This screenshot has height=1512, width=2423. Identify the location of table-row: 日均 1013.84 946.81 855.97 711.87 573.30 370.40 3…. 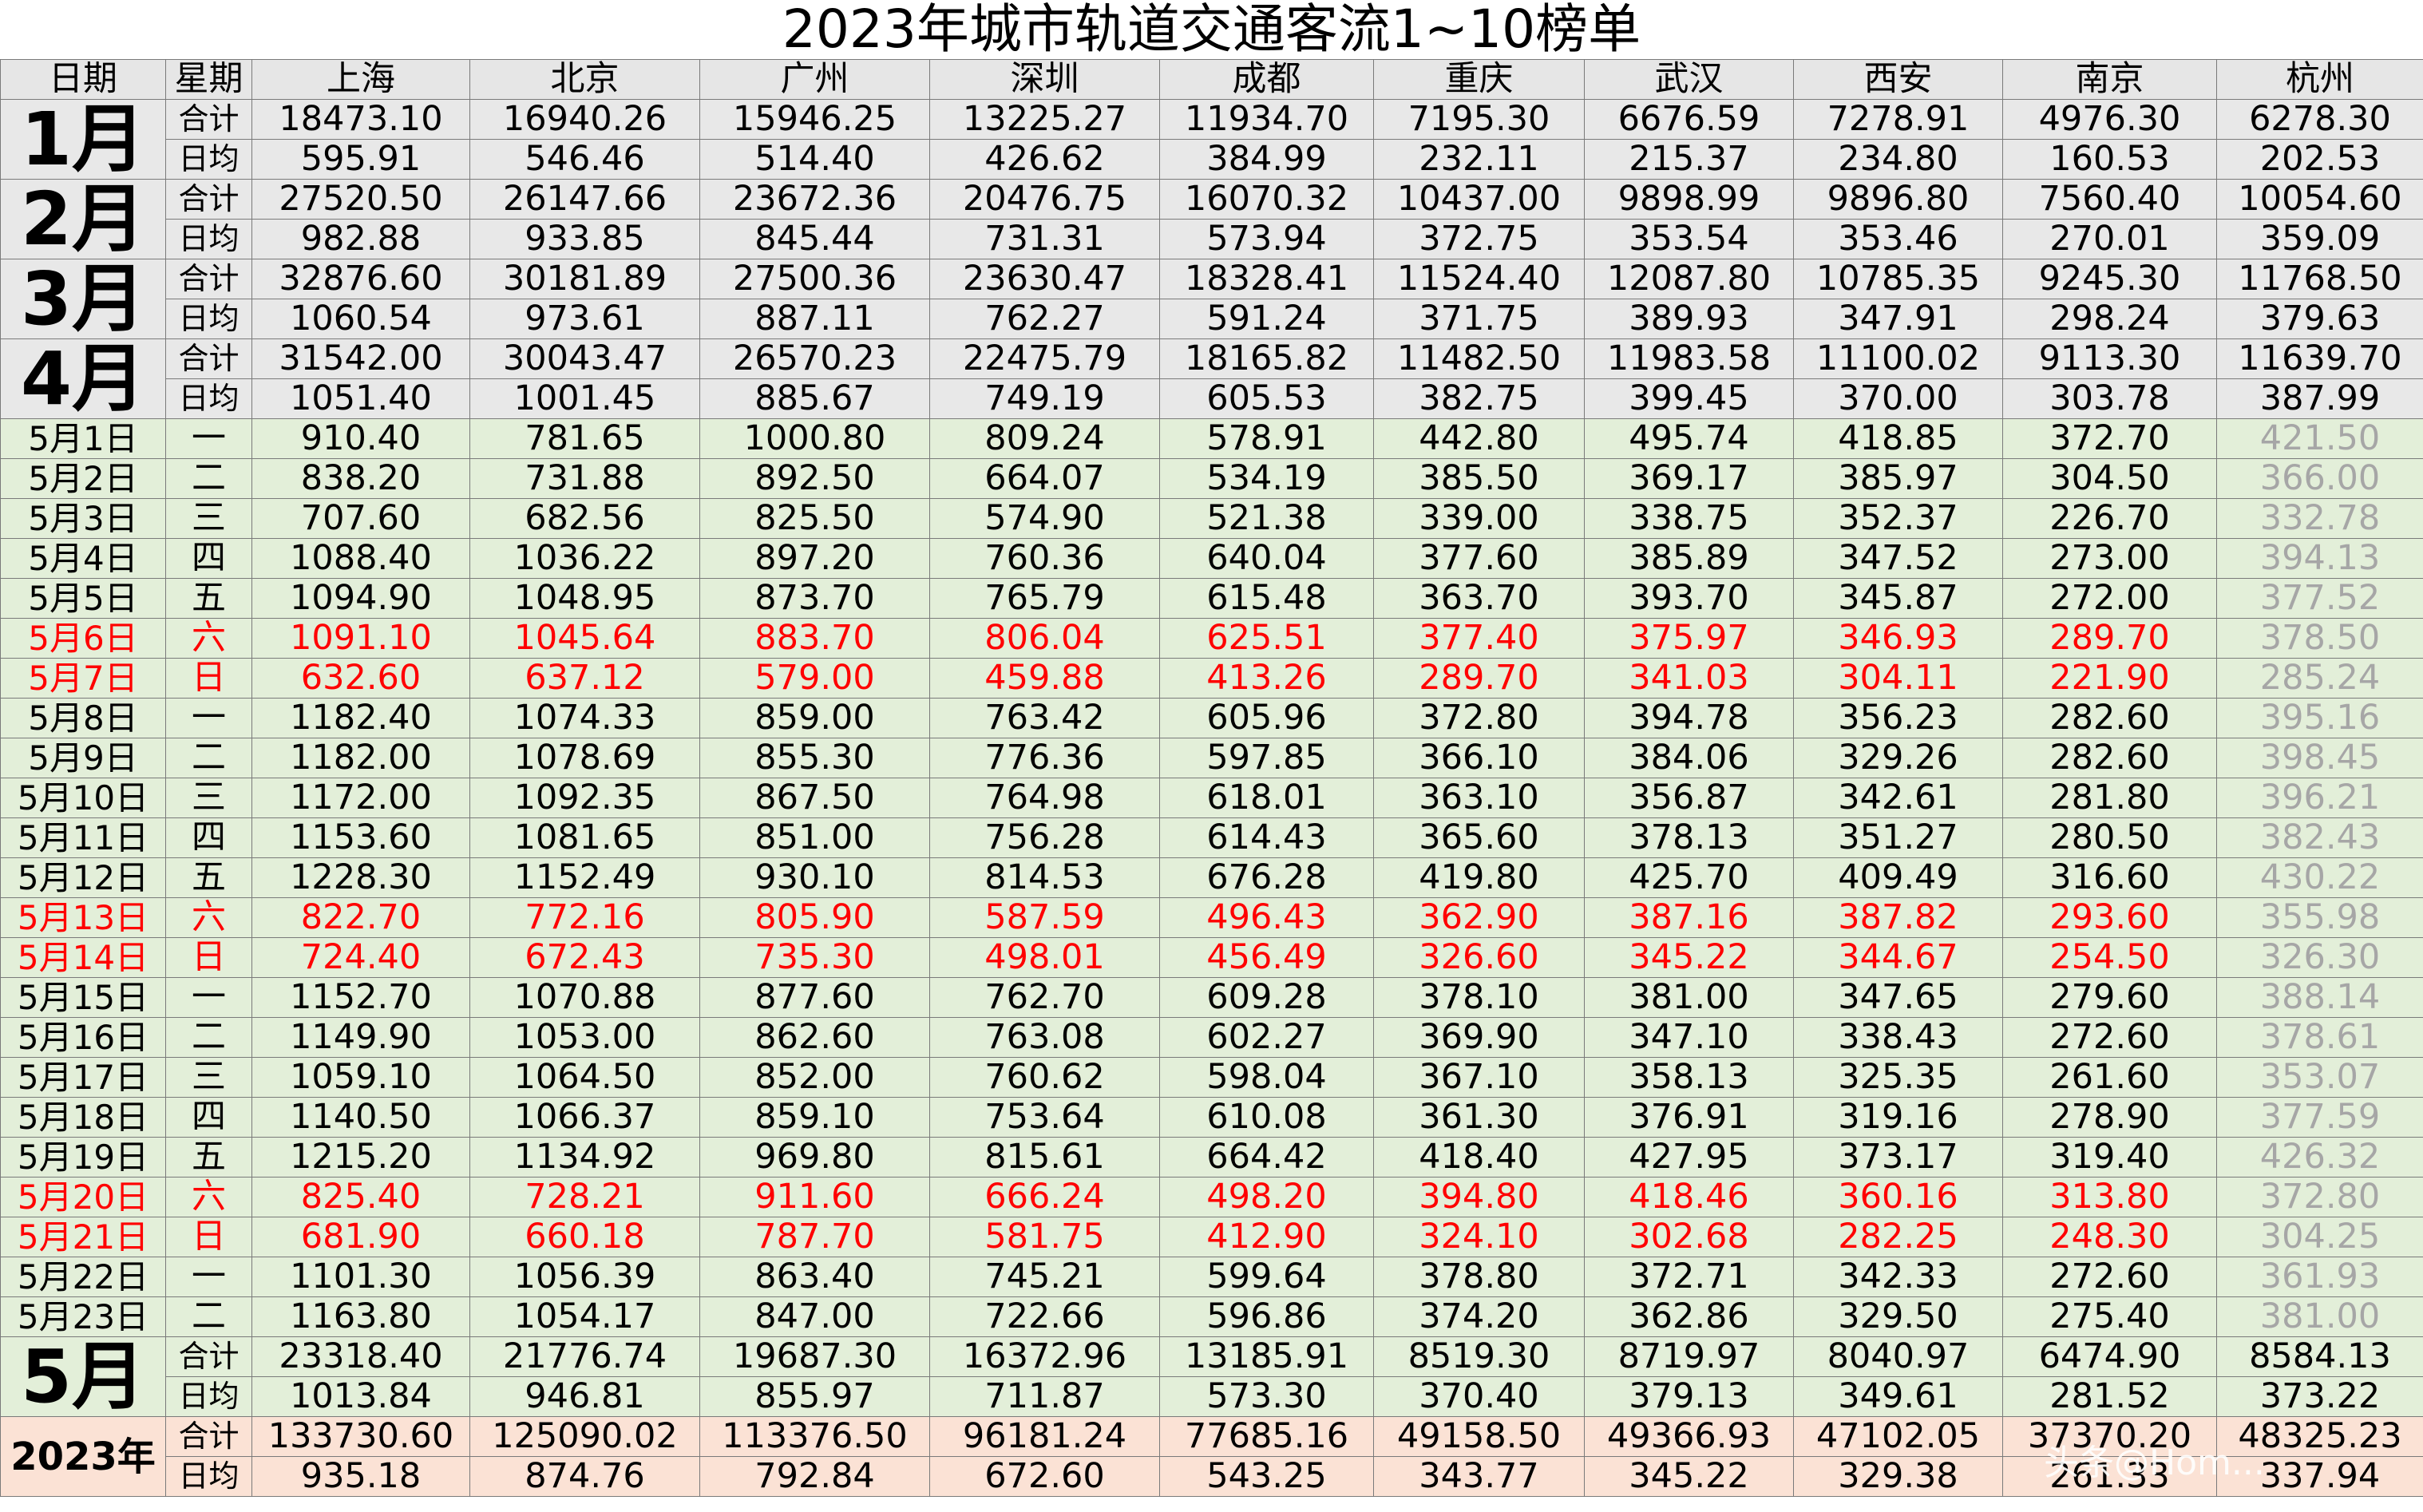
(1212, 1396).